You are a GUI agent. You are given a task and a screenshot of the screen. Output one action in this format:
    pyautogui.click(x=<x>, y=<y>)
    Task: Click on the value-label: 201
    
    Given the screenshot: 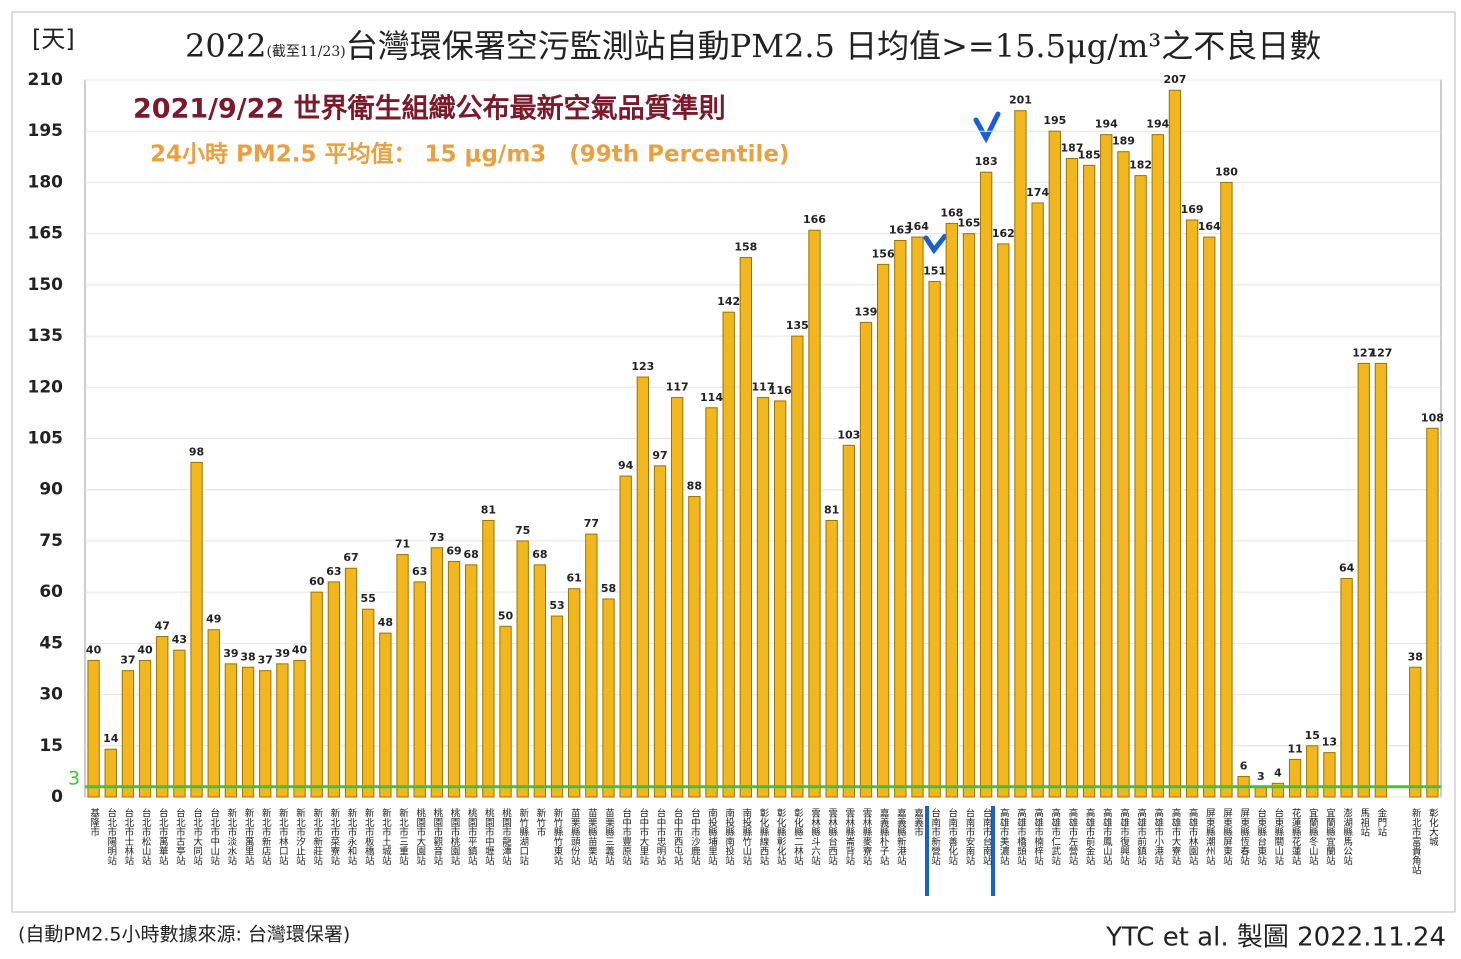 What is the action you would take?
    pyautogui.click(x=1020, y=100)
    